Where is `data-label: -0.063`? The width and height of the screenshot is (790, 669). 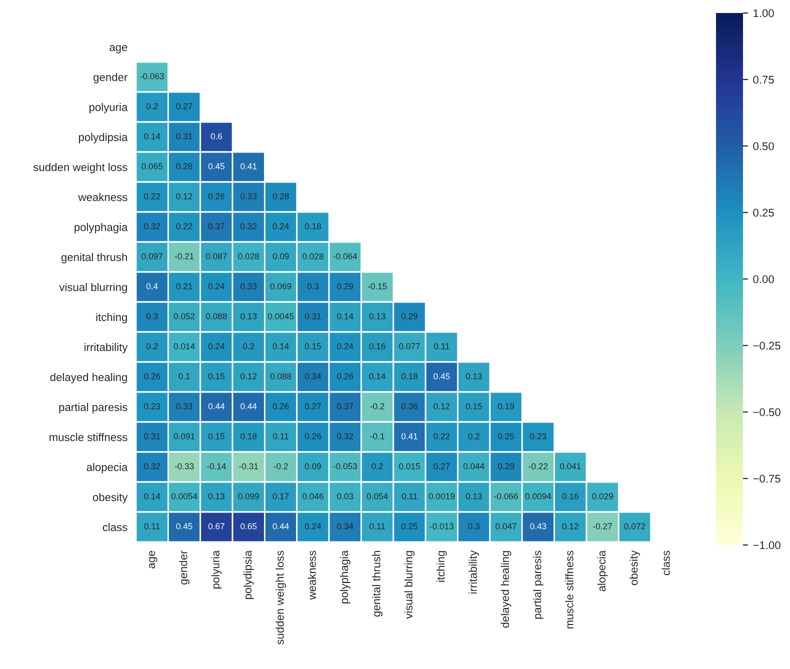 data-label: -0.063 is located at coordinates (152, 76).